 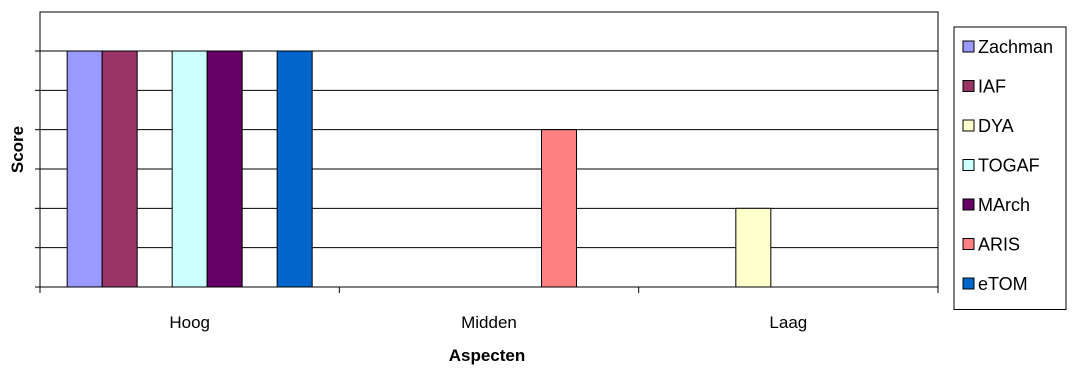 What do you see at coordinates (489, 309) in the screenshot?
I see `x-axis: Hoog Midden Laag` at bounding box center [489, 309].